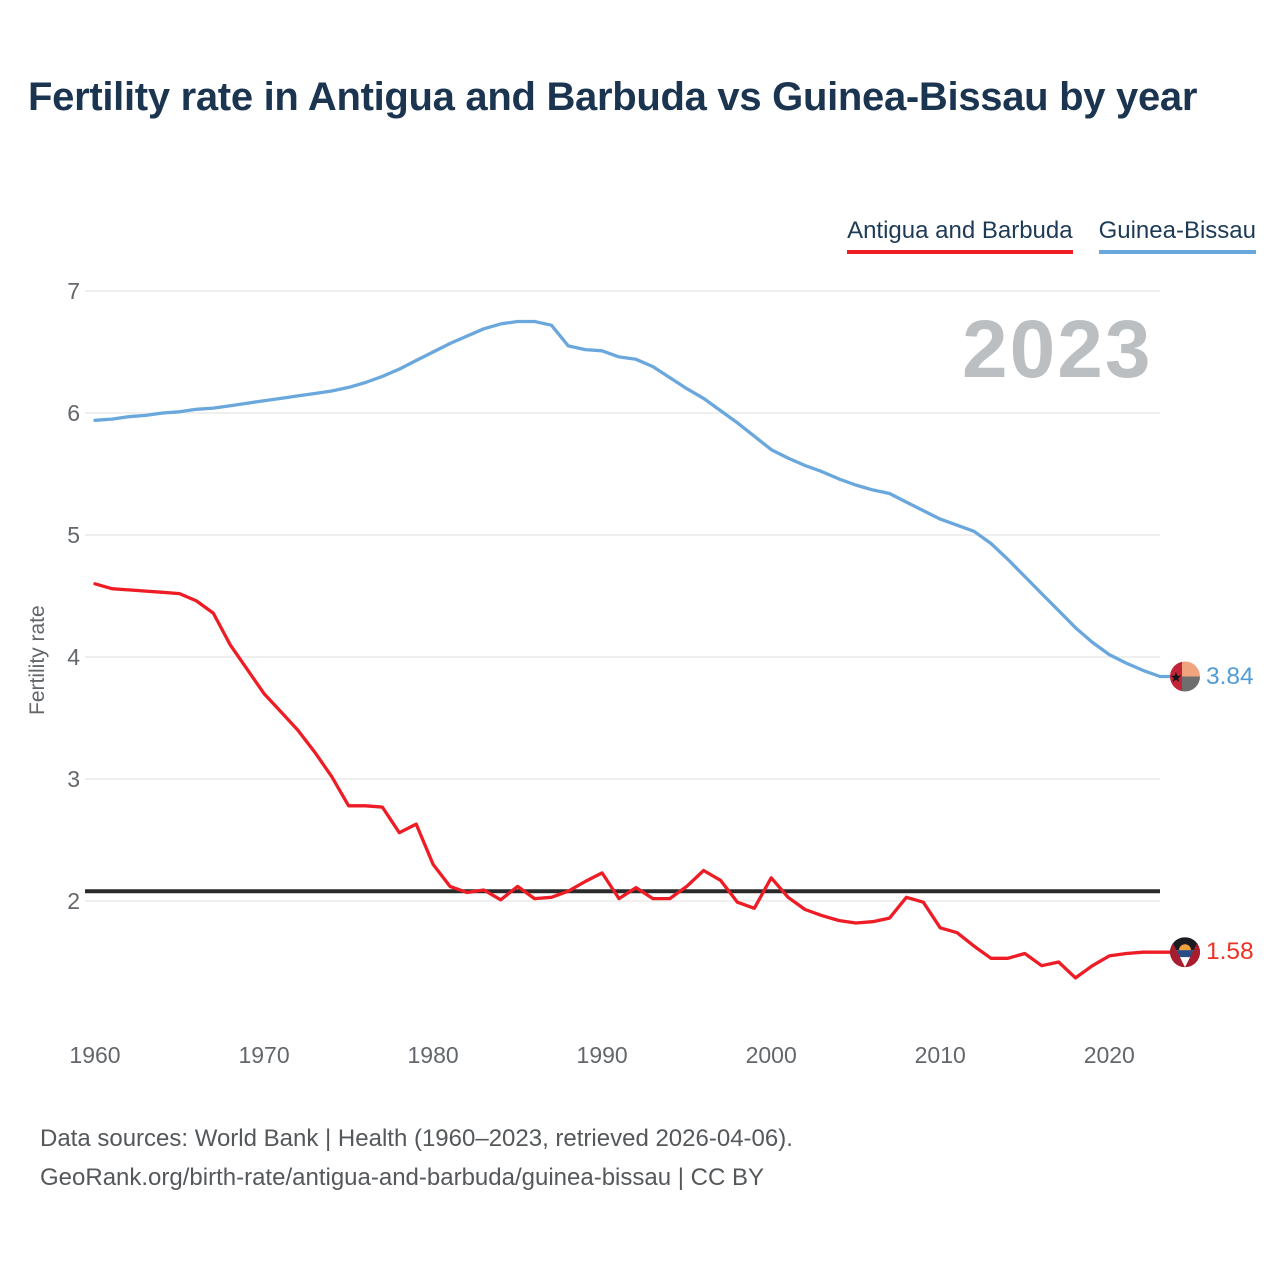 This screenshot has width=1280, height=1280. I want to click on x-tick-label-1970: 1970, so click(264, 1055).